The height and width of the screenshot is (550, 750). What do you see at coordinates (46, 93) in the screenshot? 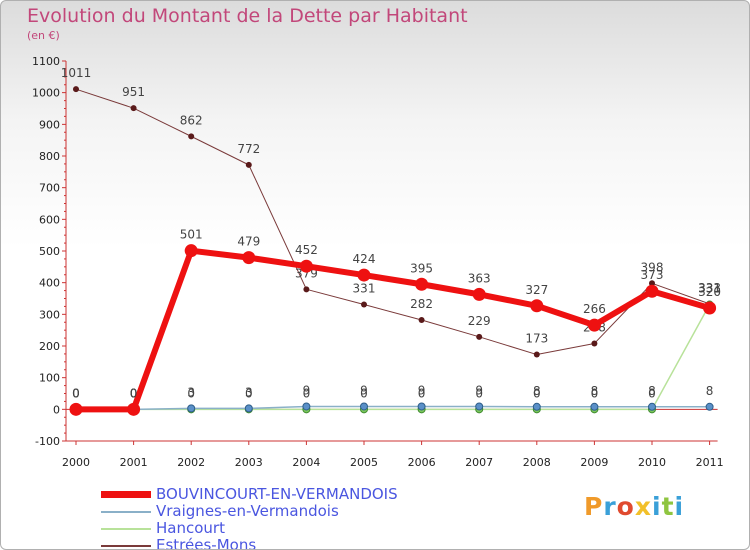
I see `y-tick-label: 1000` at bounding box center [46, 93].